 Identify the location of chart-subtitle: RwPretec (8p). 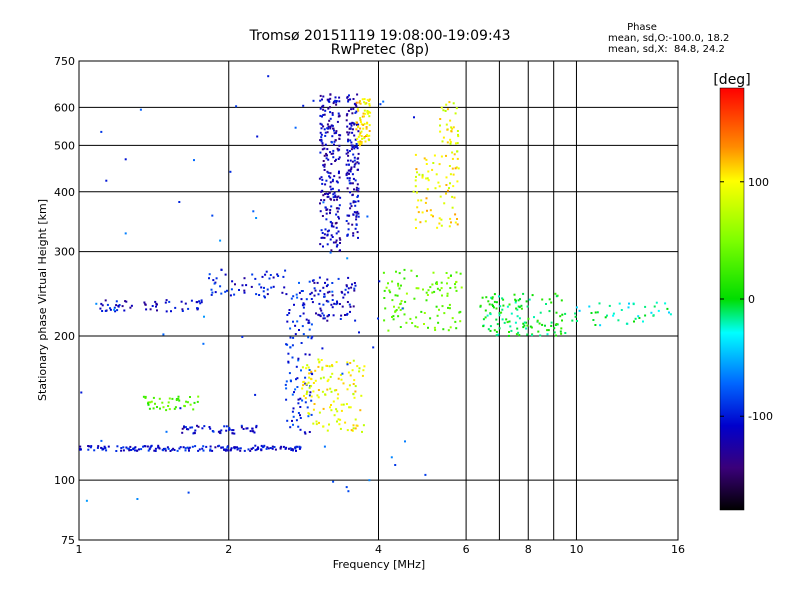
(380, 50).